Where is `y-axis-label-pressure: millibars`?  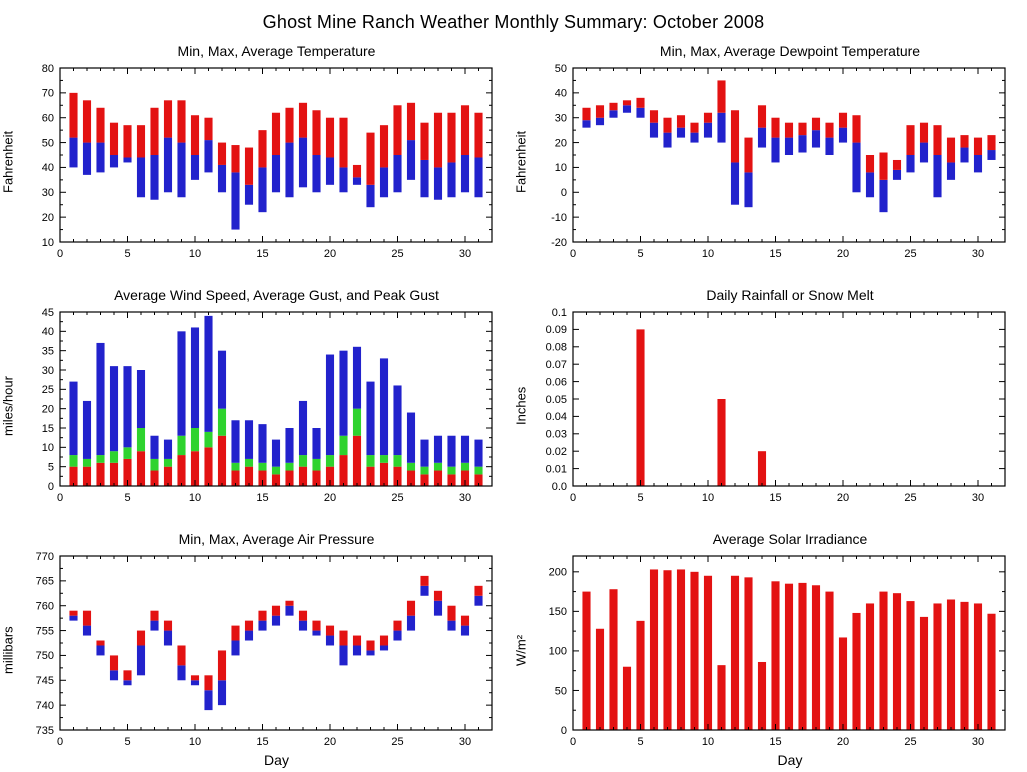
y-axis-label-pressure: millibars is located at coordinates (8, 650).